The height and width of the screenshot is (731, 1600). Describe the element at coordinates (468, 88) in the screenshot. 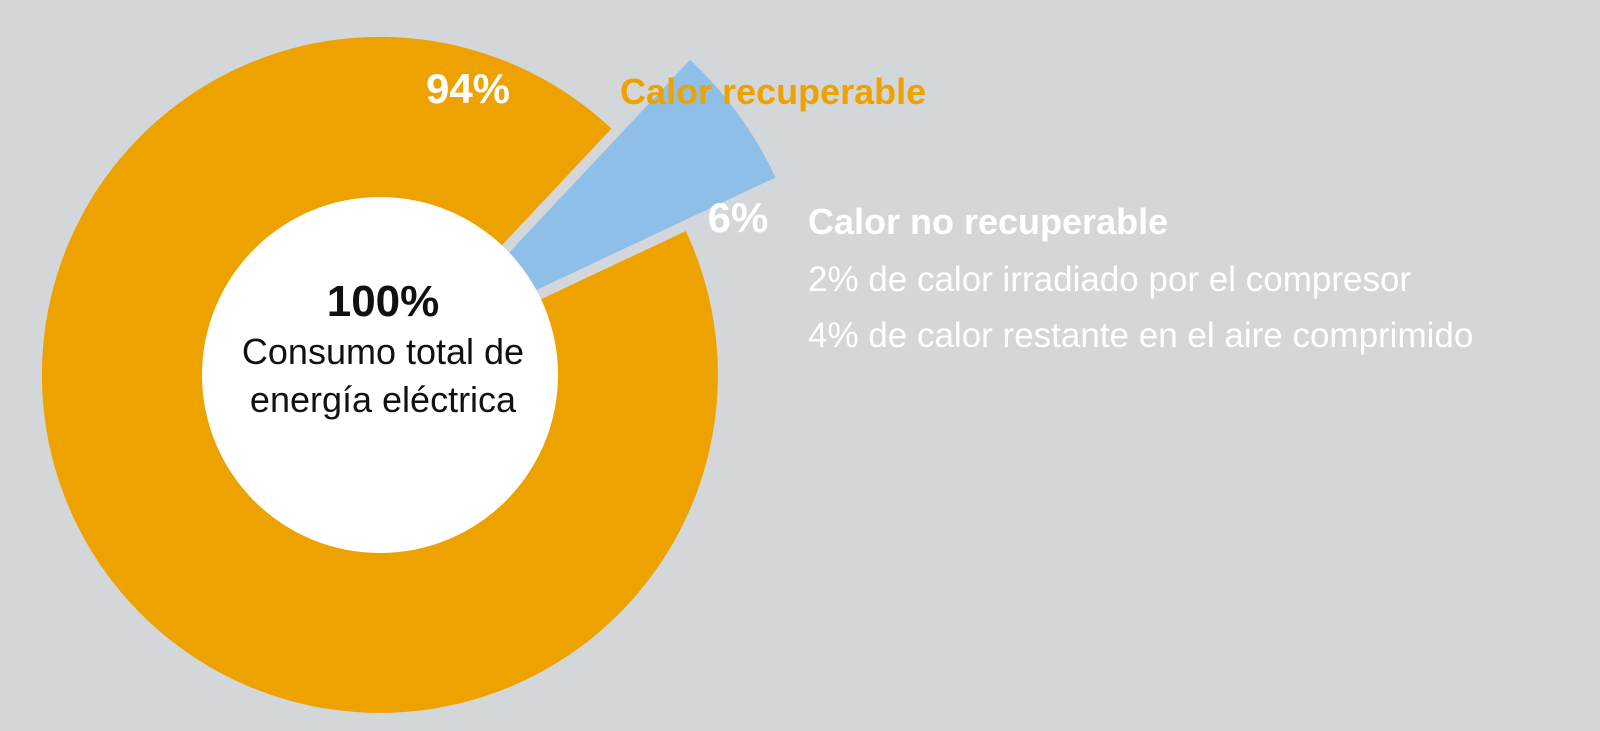

I see `slice-recuperable-value: 94%` at that location.